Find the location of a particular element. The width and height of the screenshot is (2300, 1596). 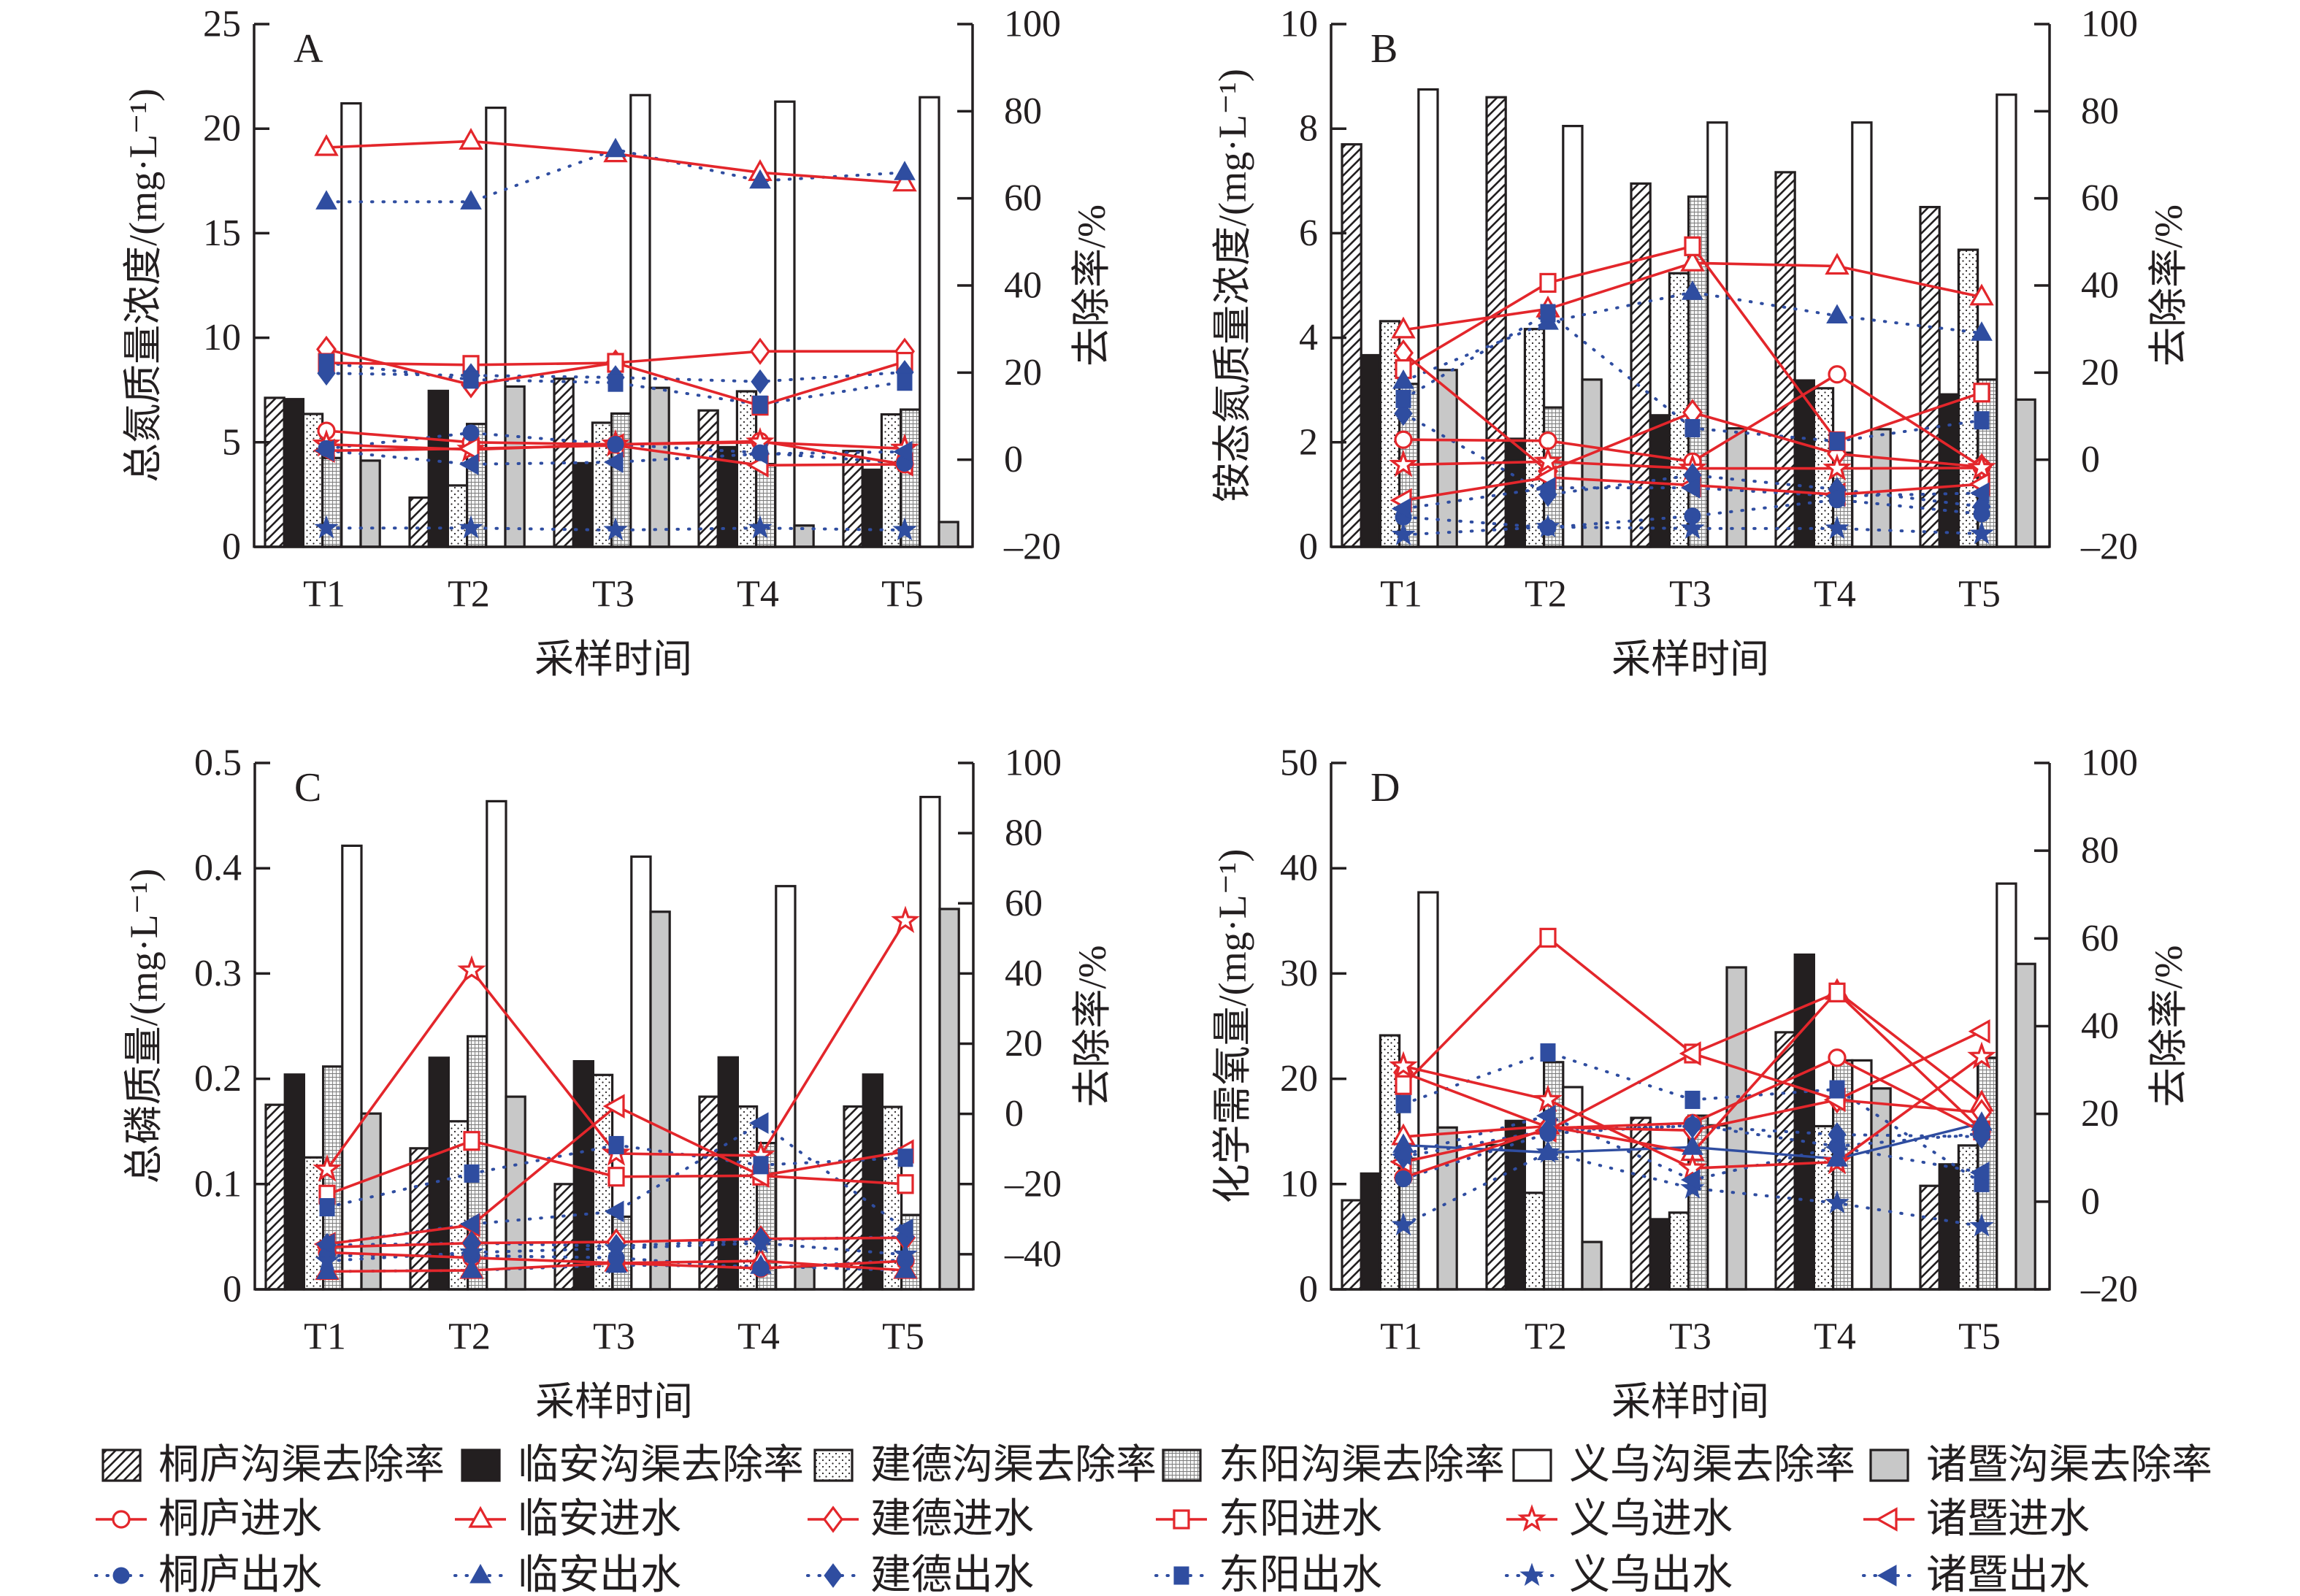

left-tick-label: 0.3 is located at coordinates (218, 973).